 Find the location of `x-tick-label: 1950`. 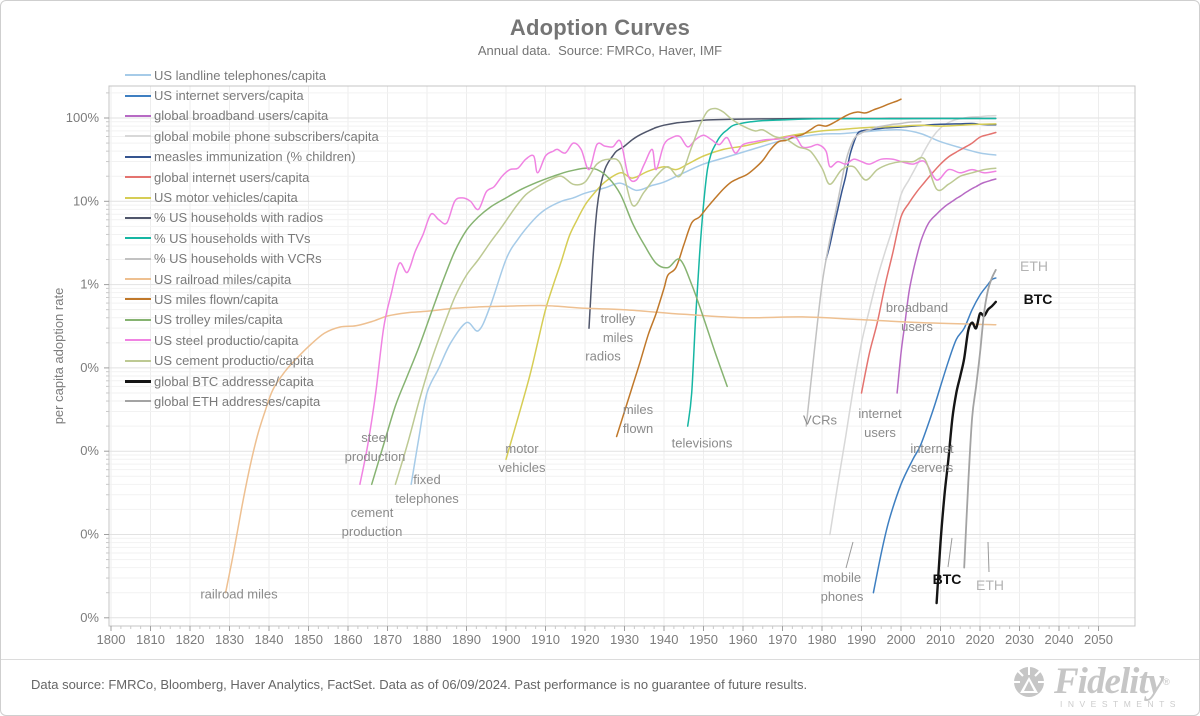

x-tick-label: 1950 is located at coordinates (703, 639).